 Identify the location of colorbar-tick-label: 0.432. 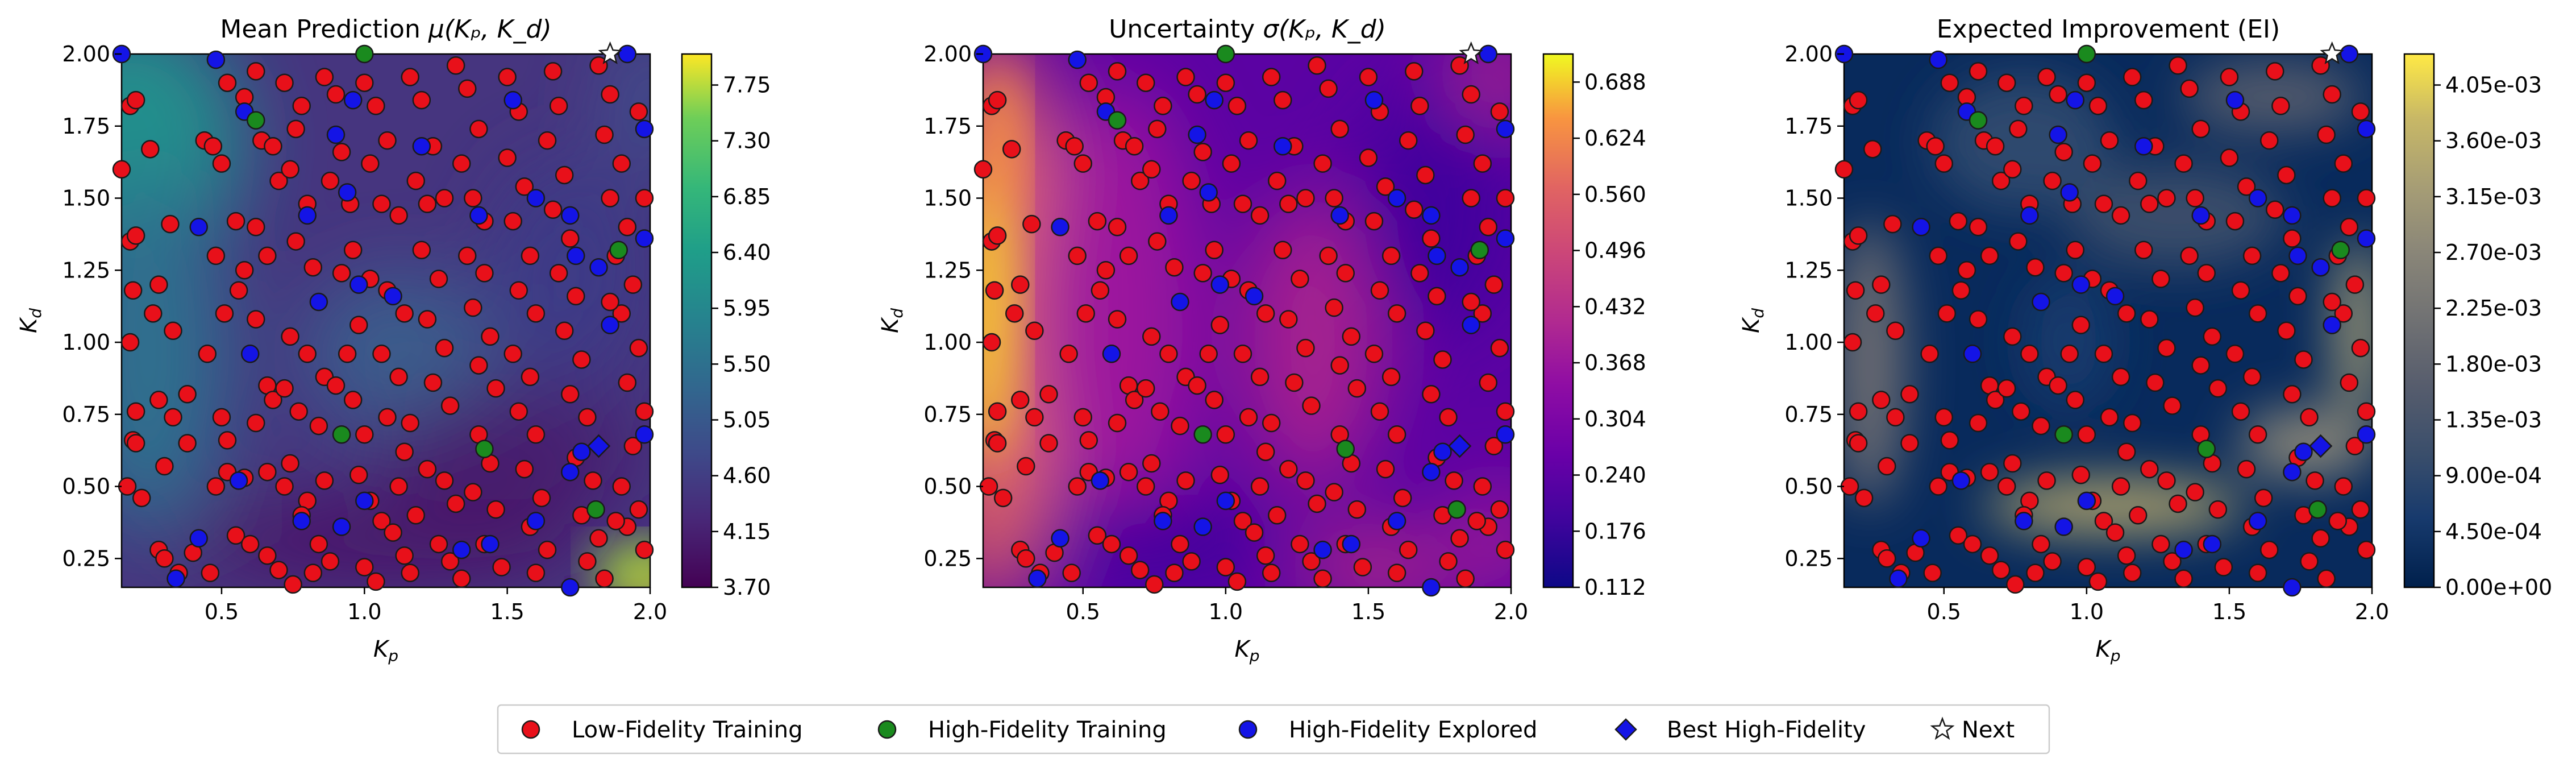
(1615, 306).